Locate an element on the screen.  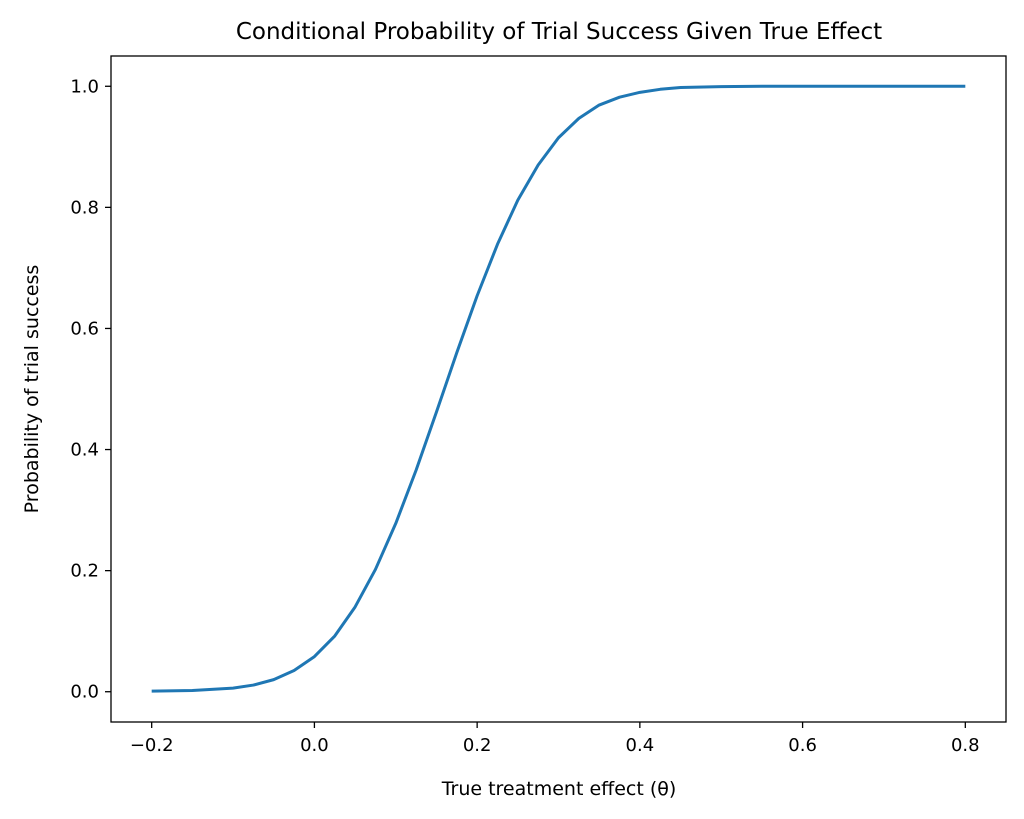
y-tick-label: 0.6 is located at coordinates (84, 328).